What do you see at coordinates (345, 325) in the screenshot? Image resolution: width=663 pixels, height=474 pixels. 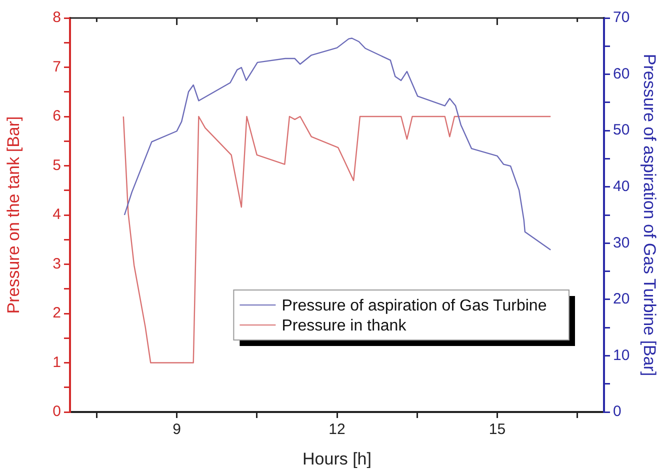 I see `legend-label: Pressure in thank` at bounding box center [345, 325].